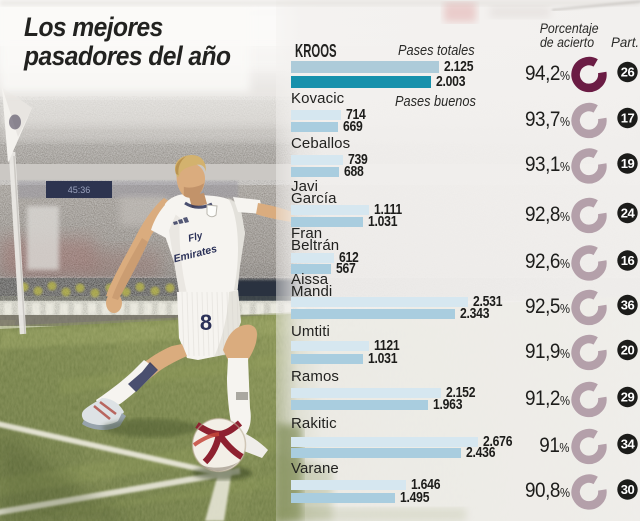  What do you see at coordinates (628, 163) in the screenshot?
I see `svg-text: 19` at bounding box center [628, 163].